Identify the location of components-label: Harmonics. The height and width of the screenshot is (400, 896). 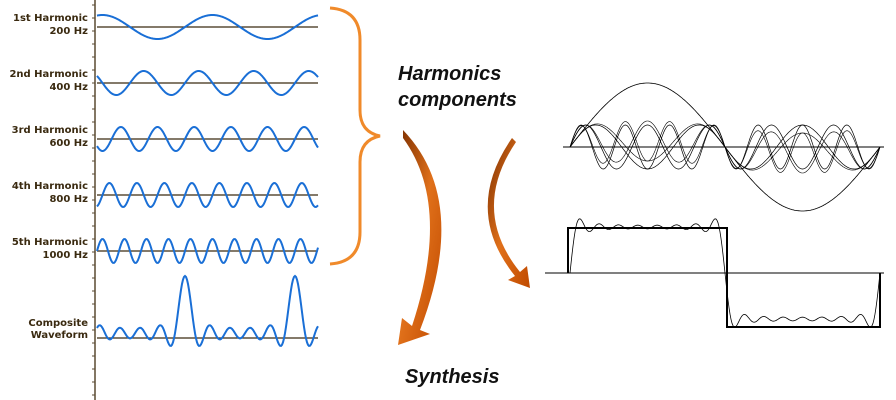
(449, 74).